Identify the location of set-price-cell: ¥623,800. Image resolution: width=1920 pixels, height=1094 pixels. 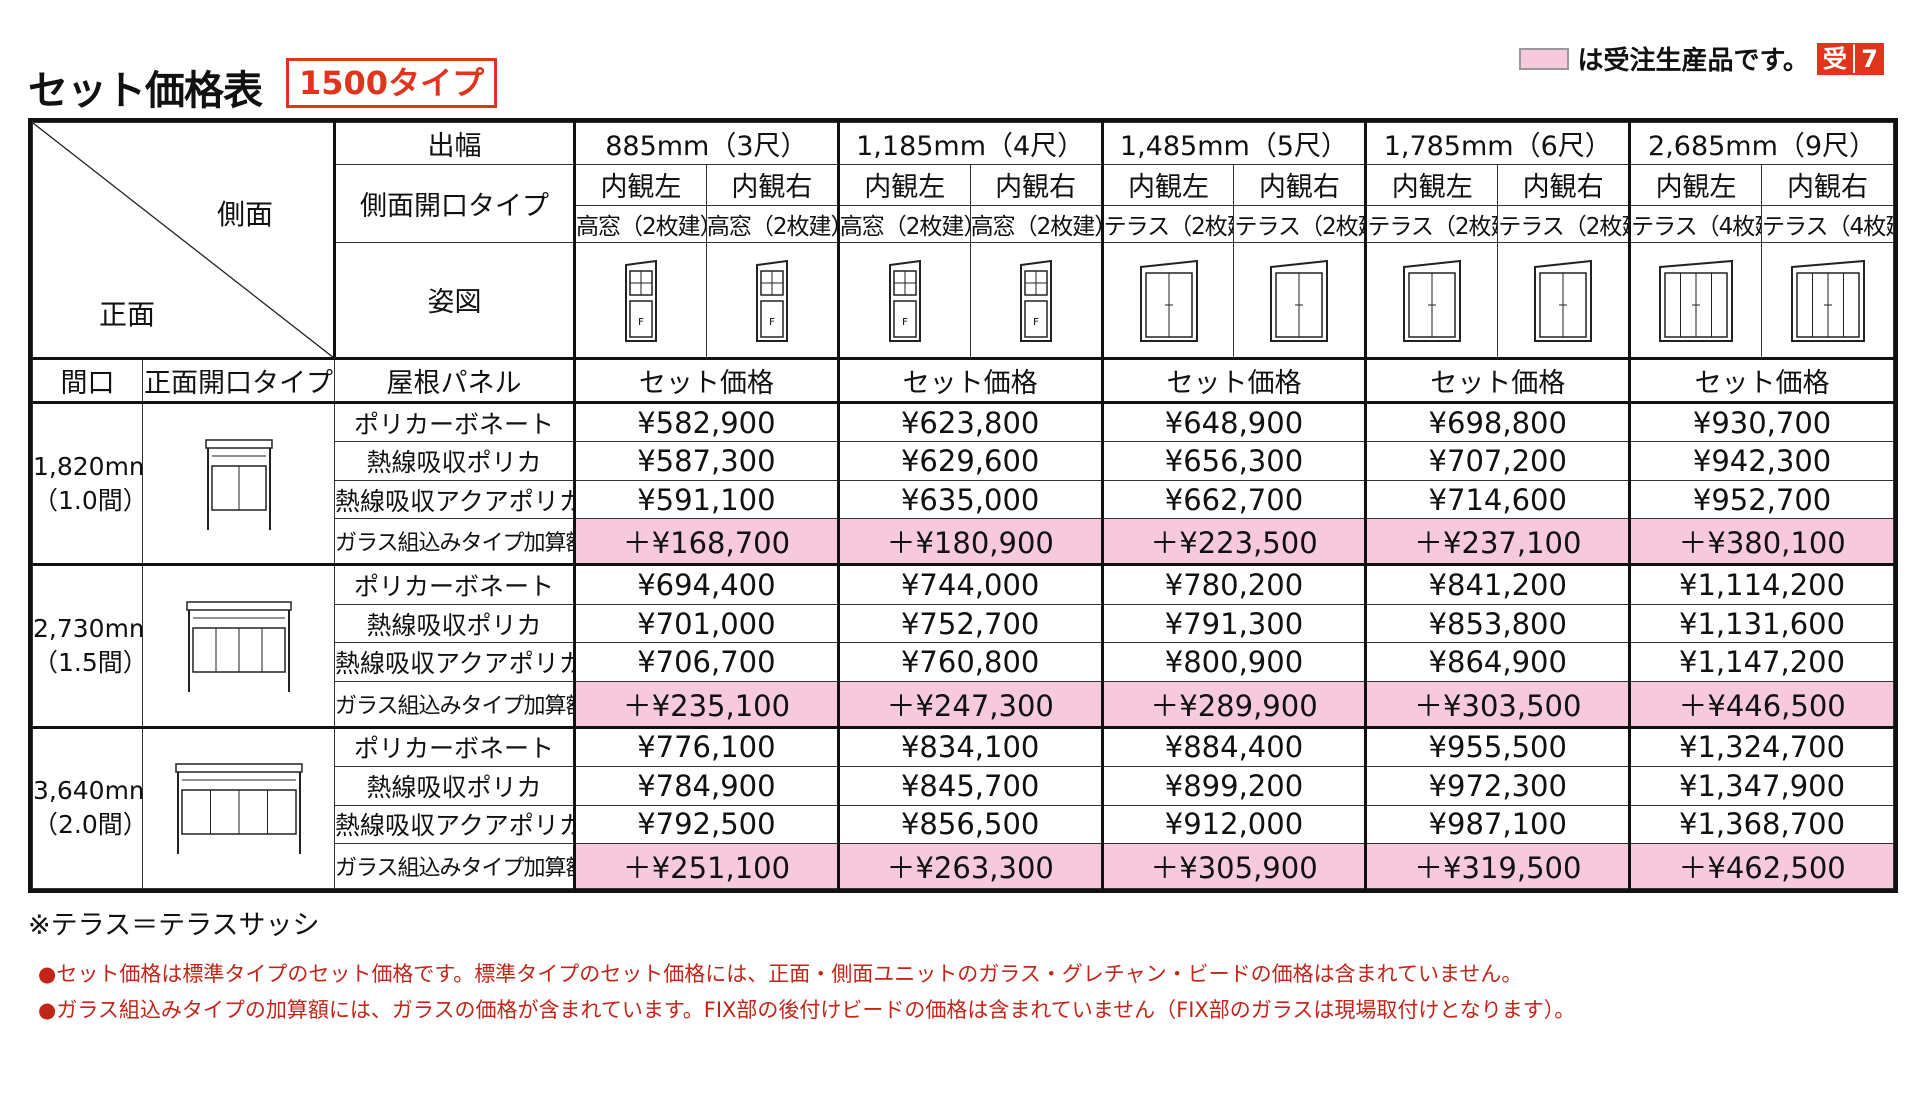
(969, 422).